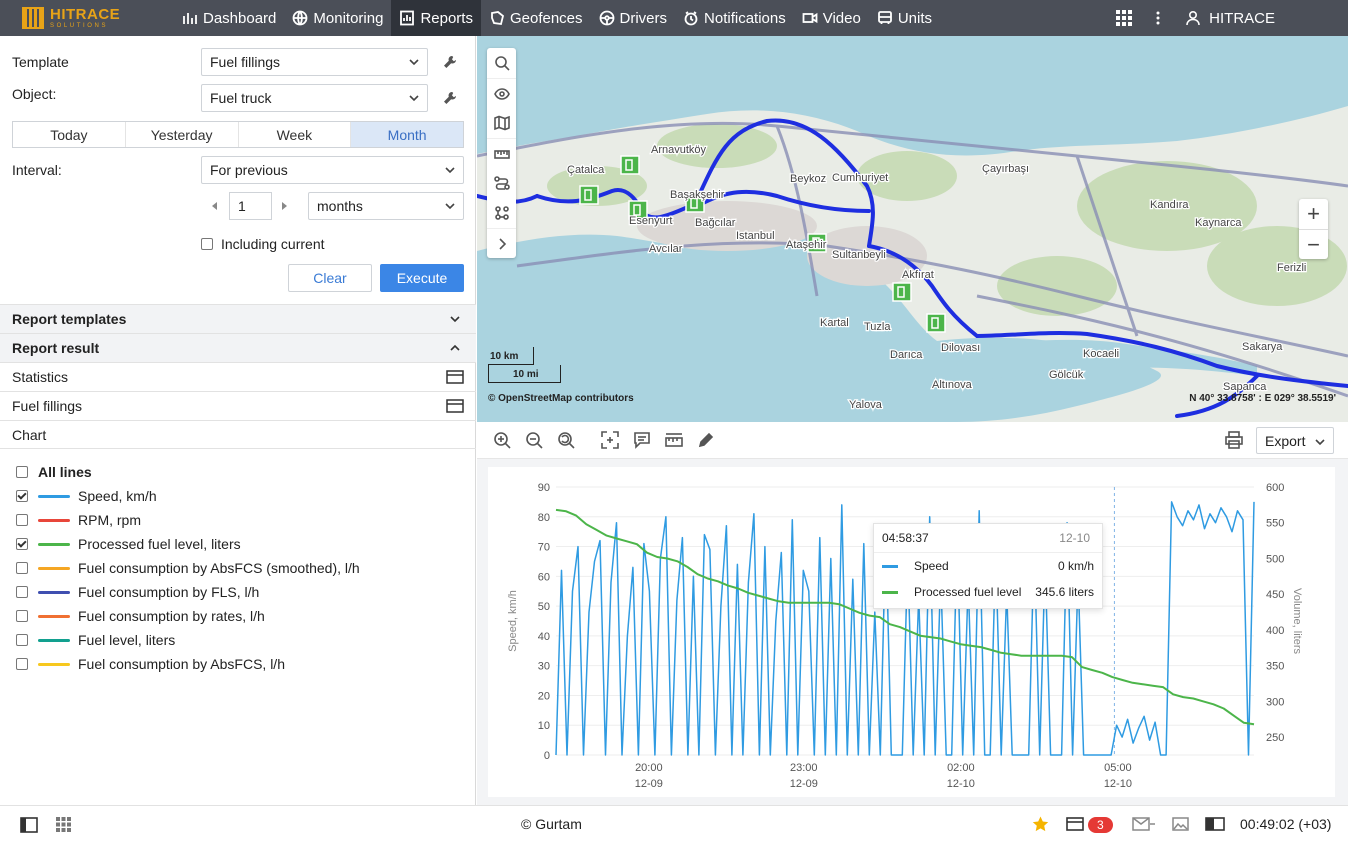  What do you see at coordinates (1235, 441) in the screenshot?
I see `print-icon` at bounding box center [1235, 441].